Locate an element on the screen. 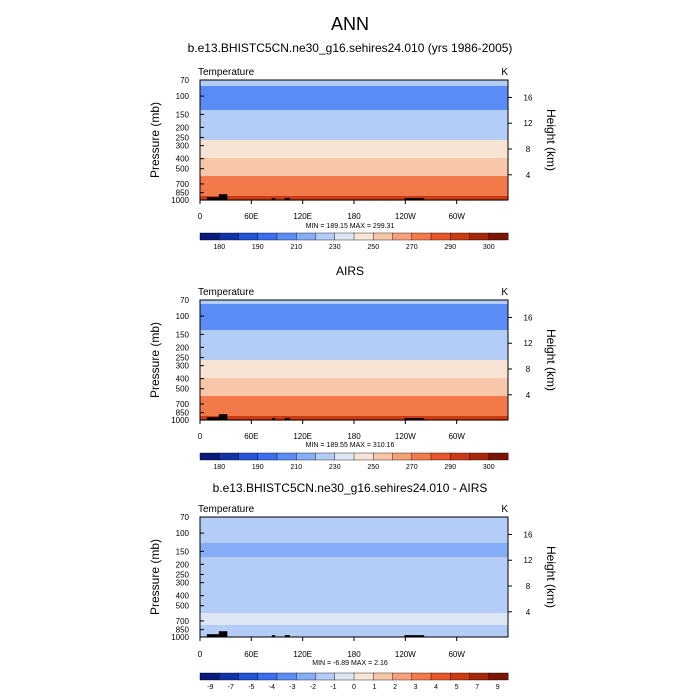 The image size is (700, 700). colorbar-label: 2 is located at coordinates (395, 687).